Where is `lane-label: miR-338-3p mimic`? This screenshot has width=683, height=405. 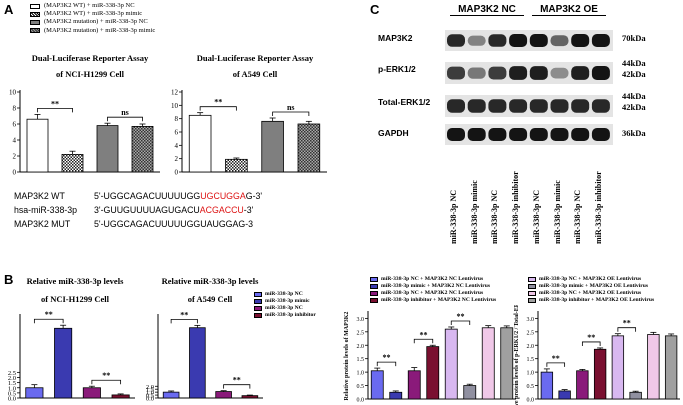
lane-label: miR-338-3p mimic is located at coordinates (557, 212).